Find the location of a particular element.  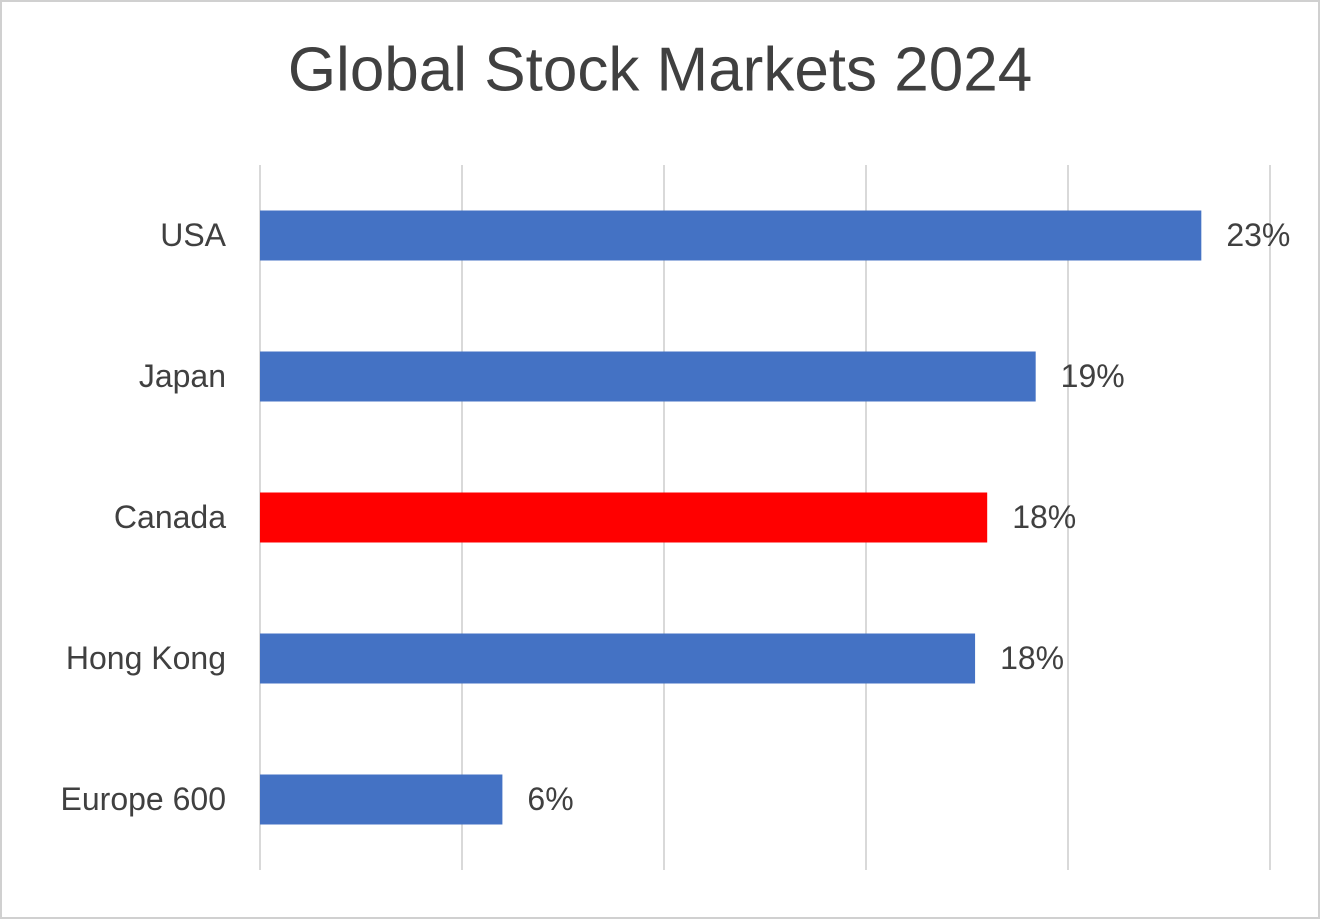

chart-title: Global Stock Markets 2024 is located at coordinates (660, 69).